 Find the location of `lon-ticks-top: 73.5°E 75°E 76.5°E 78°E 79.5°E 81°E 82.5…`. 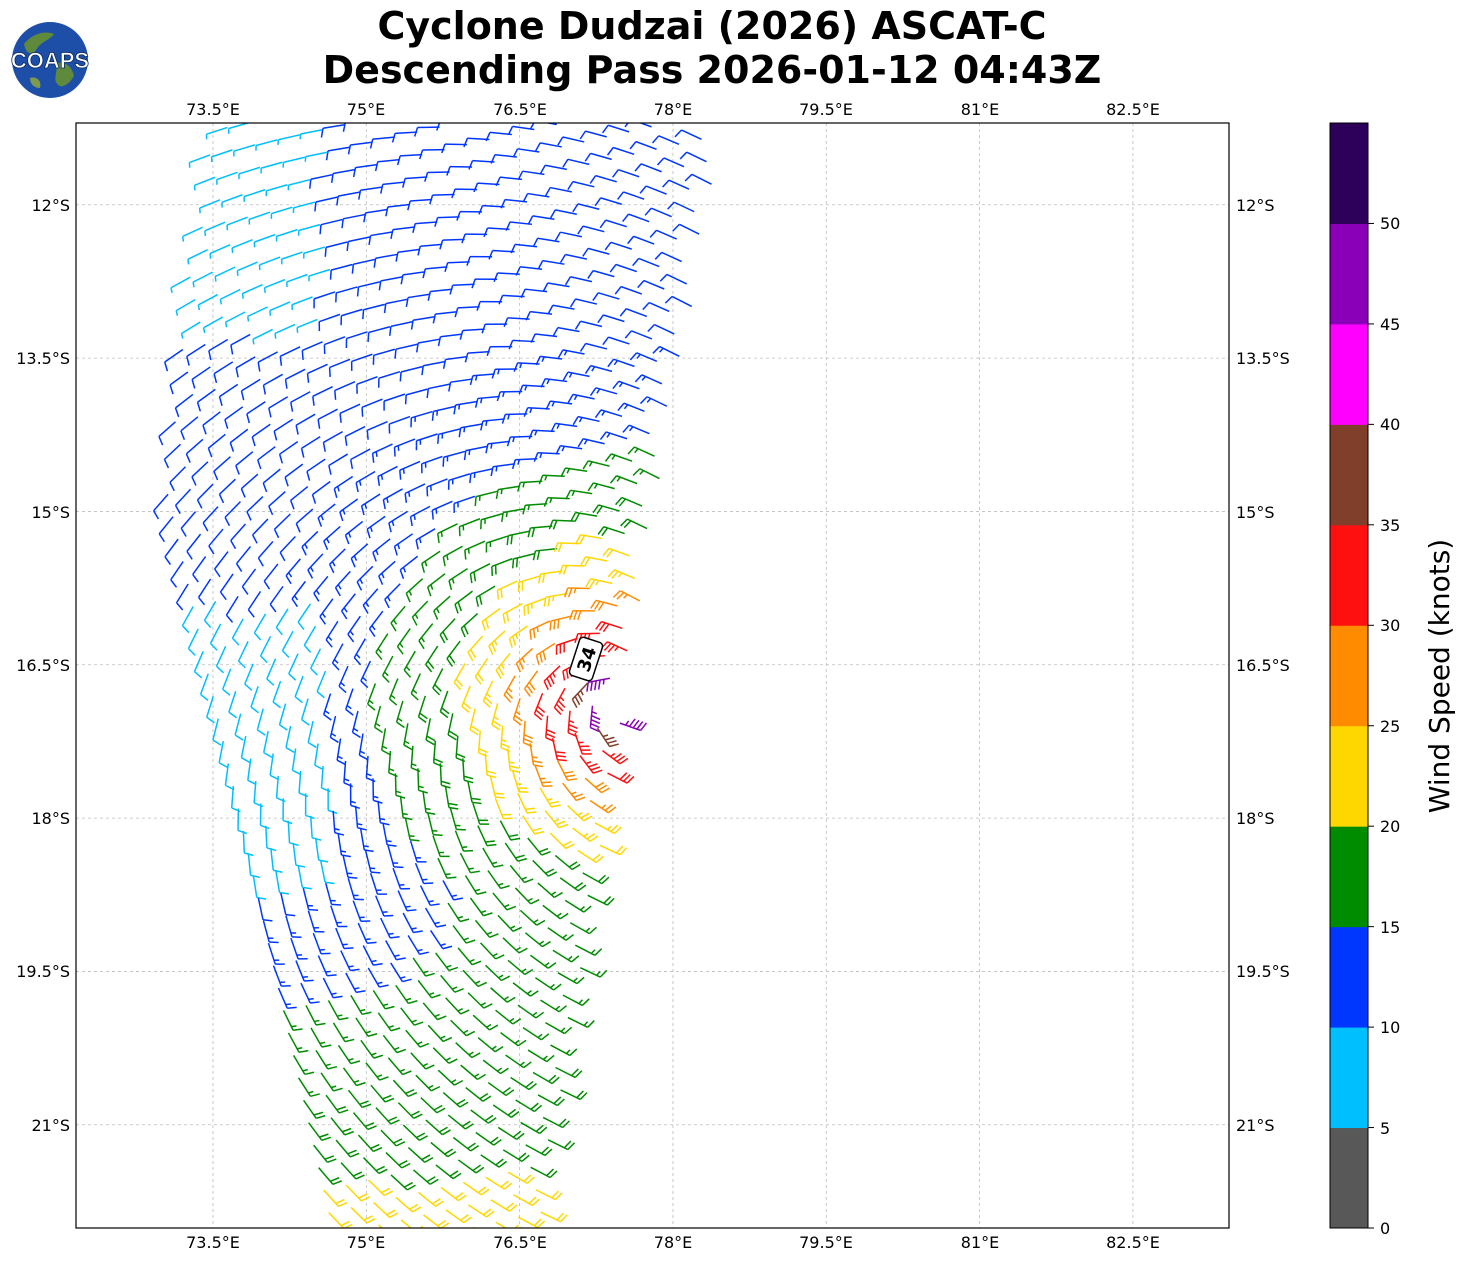

lon-ticks-top: 73.5°E 75°E 76.5°E 78°E 79.5°E 81°E 82.5… is located at coordinates (673, 109).